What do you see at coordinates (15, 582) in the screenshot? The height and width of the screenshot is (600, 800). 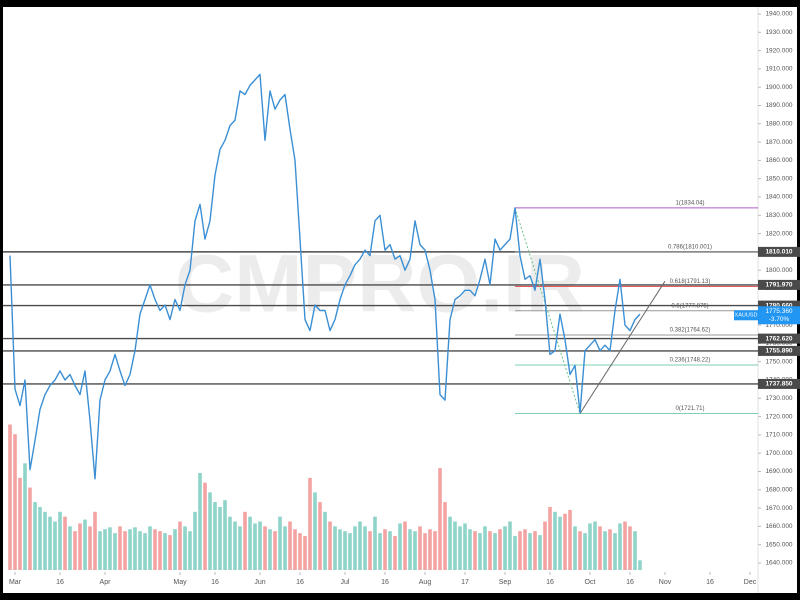 I see `x-tick-label: Mar` at bounding box center [15, 582].